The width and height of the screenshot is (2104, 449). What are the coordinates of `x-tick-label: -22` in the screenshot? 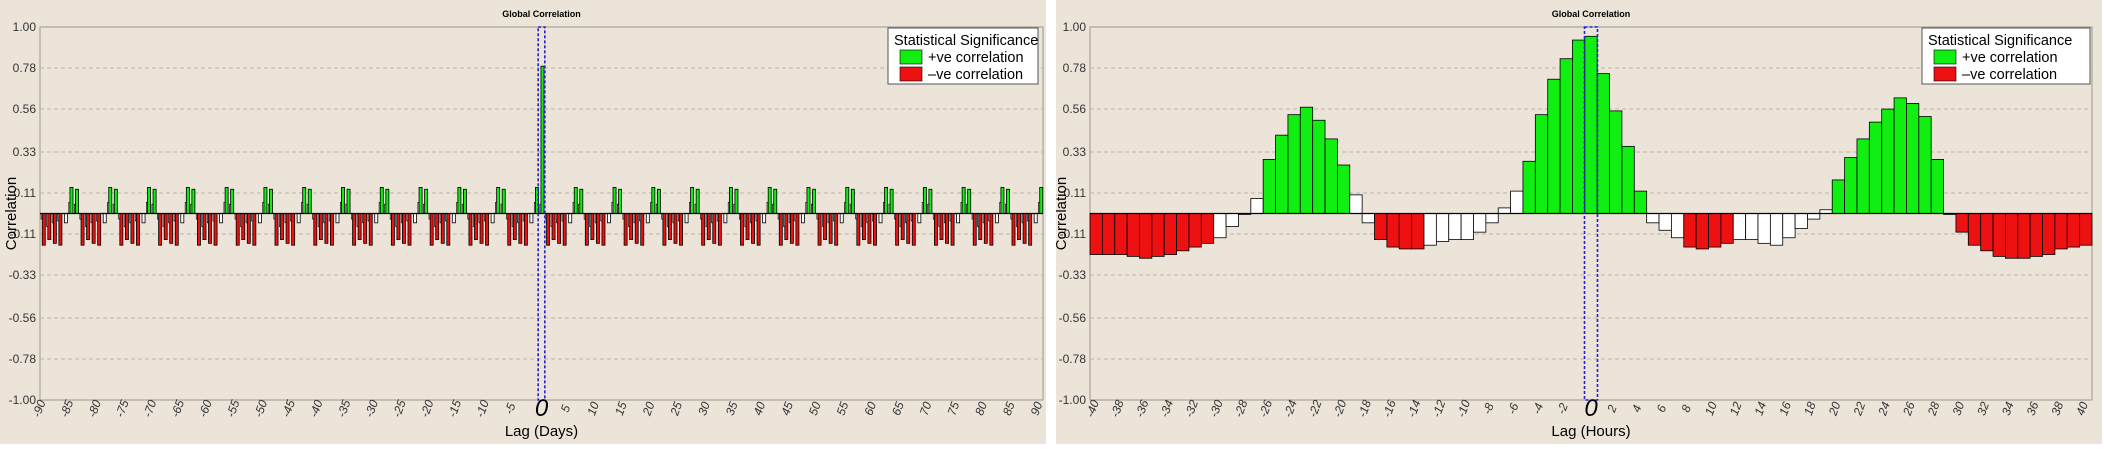 It's located at (1315, 408).